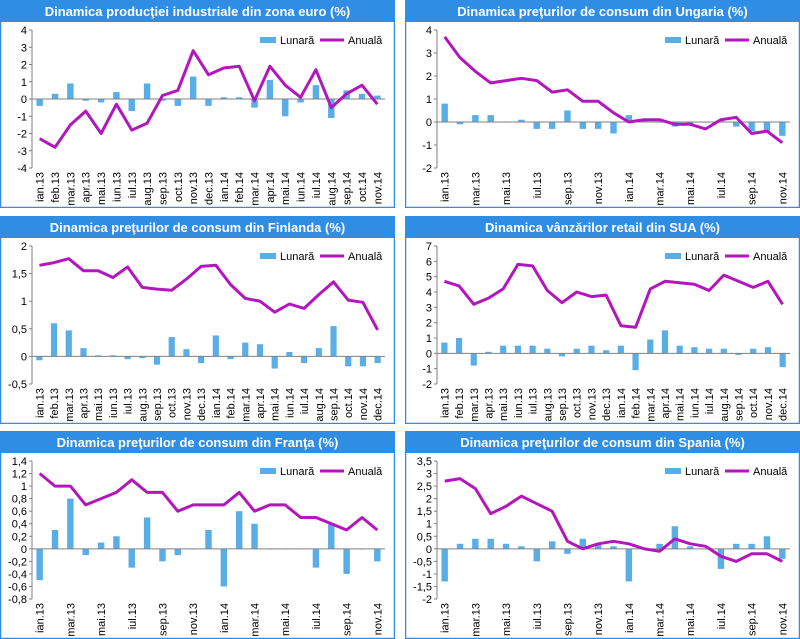  What do you see at coordinates (424, 537) in the screenshot?
I see `y-tick-label: 0,5` at bounding box center [424, 537].